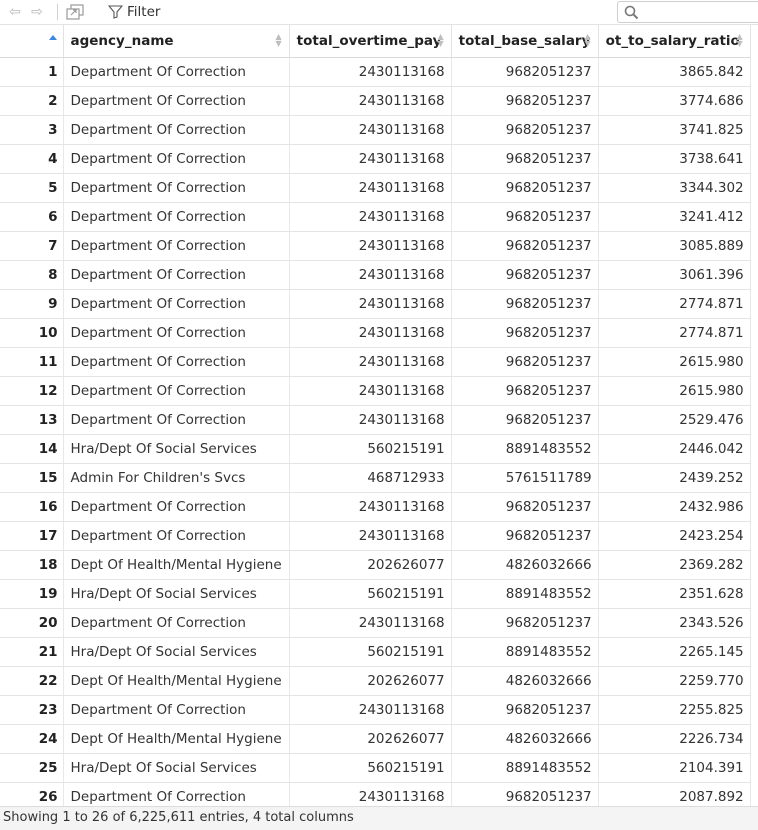  What do you see at coordinates (370, 41) in the screenshot?
I see `column-header-total-overtime-pay: total_overtime_pay ▲ ▼` at bounding box center [370, 41].